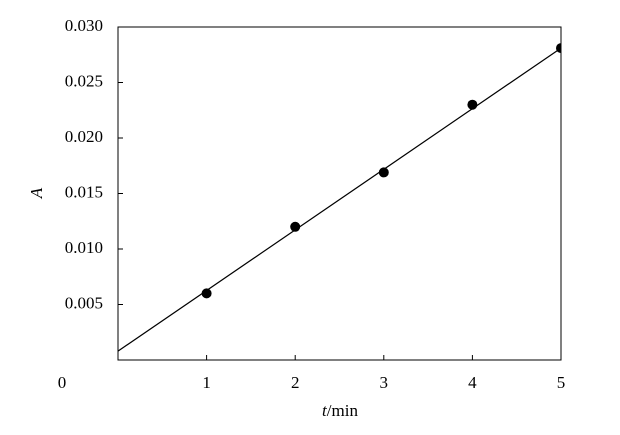  I want to click on x-tick-label: 4, so click(472, 382).